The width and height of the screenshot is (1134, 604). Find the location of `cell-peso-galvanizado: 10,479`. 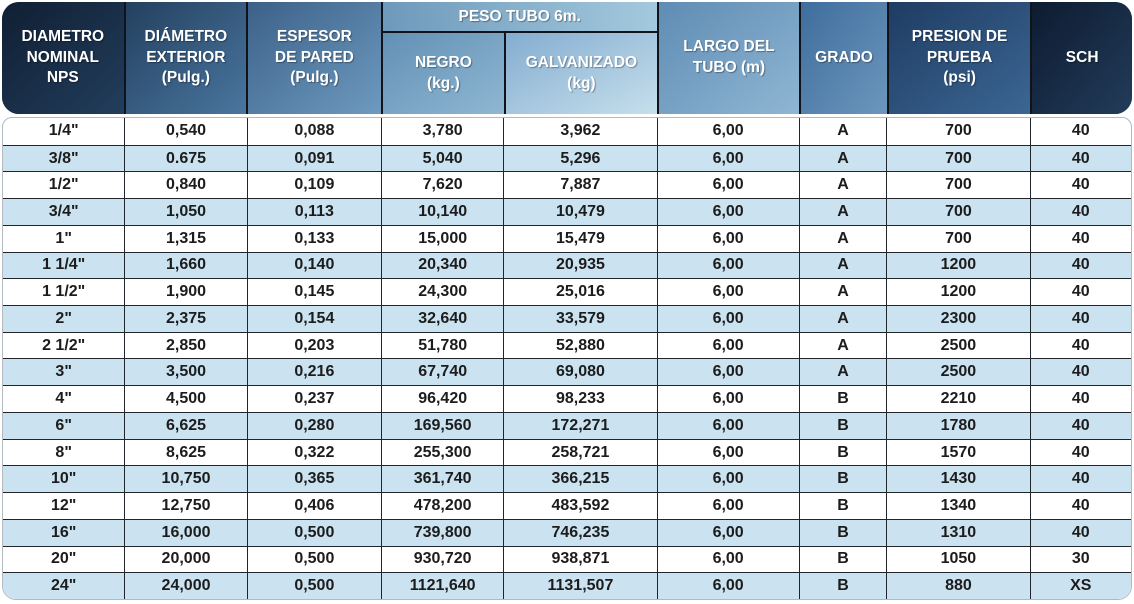

cell-peso-galvanizado: 10,479 is located at coordinates (579, 212).